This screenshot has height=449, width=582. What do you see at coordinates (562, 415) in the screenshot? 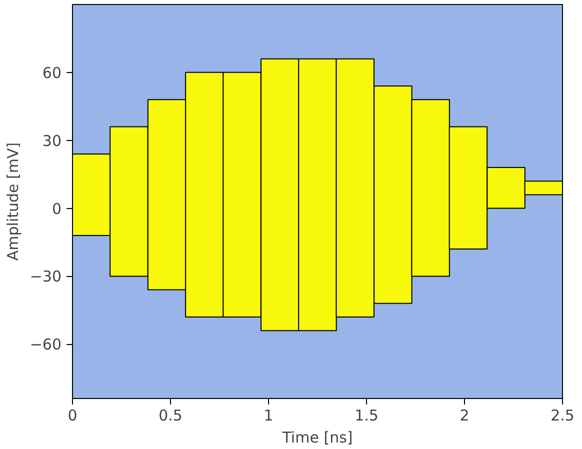
I see `x-tick-label: 2.5` at bounding box center [562, 415].